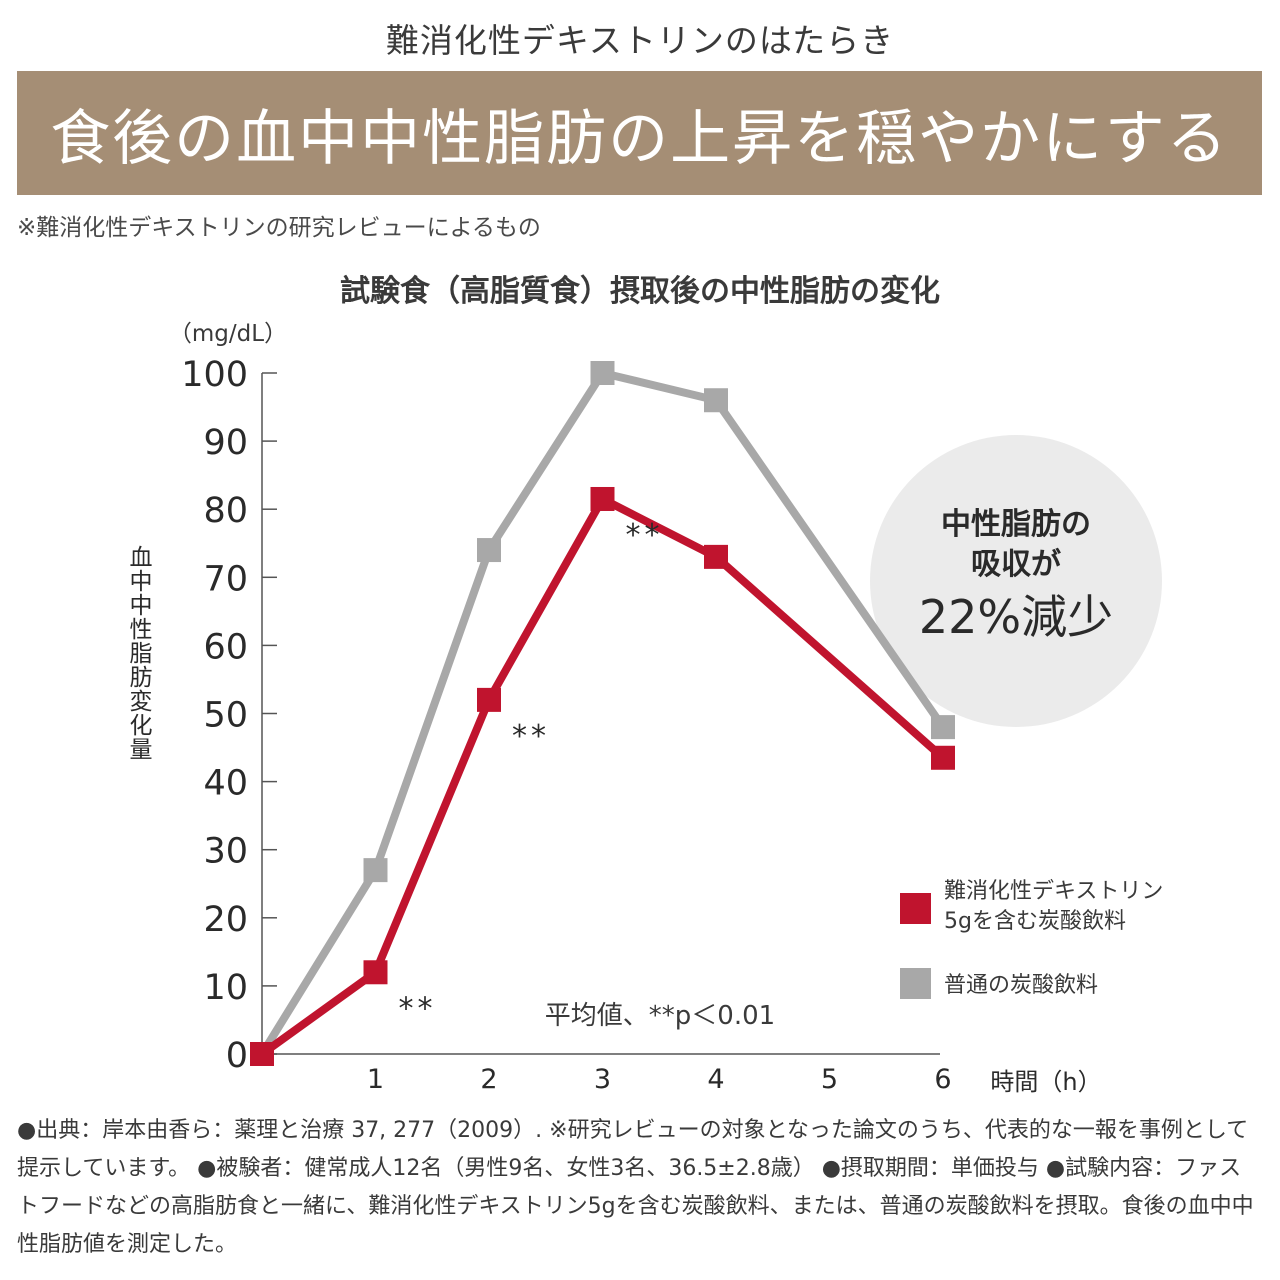 This screenshot has width=1280, height=1280. Describe the element at coordinates (214, 375) in the screenshot. I see `y-tick-label: 100` at that location.